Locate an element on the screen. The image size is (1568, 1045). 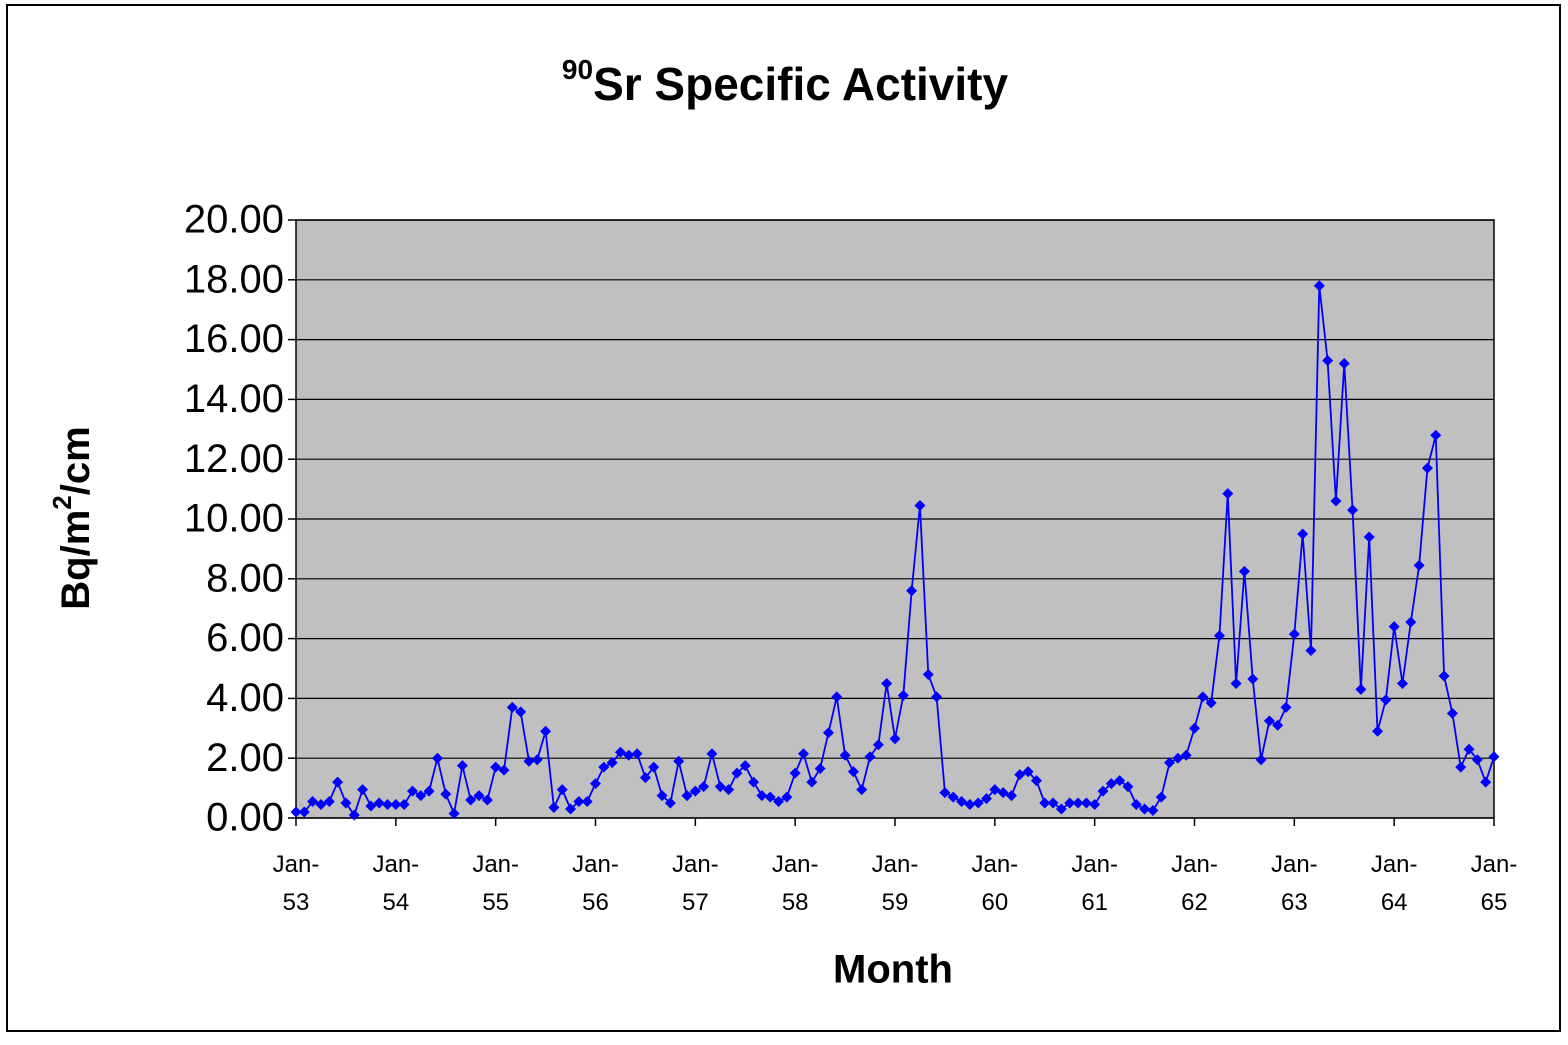
y-tick-label: 20.00 is located at coordinates (234, 220).